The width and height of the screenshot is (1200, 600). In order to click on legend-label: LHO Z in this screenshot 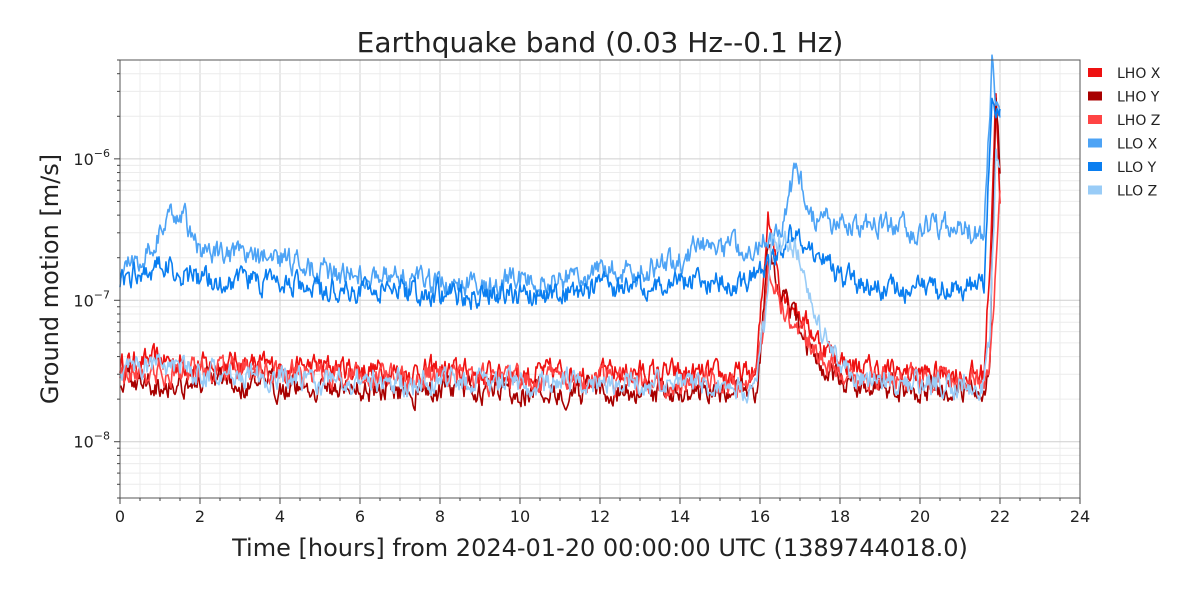, I will do `click(1138, 121)`.